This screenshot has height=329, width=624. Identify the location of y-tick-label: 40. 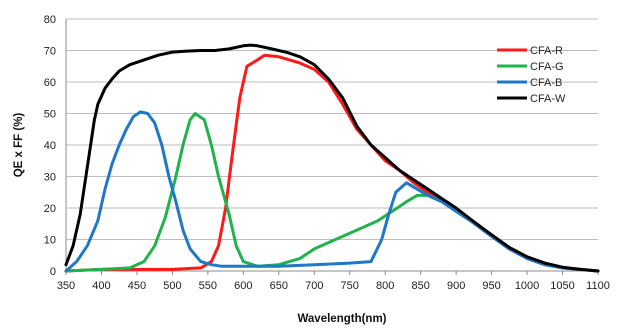
(50, 146).